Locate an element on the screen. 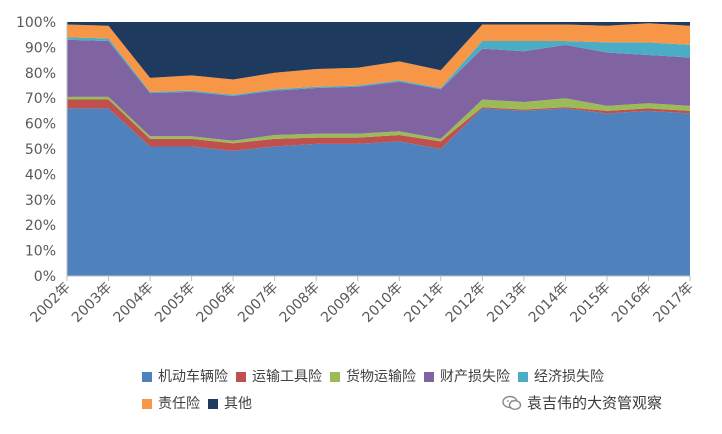  x-tick-label: 2004年 is located at coordinates (133, 303).